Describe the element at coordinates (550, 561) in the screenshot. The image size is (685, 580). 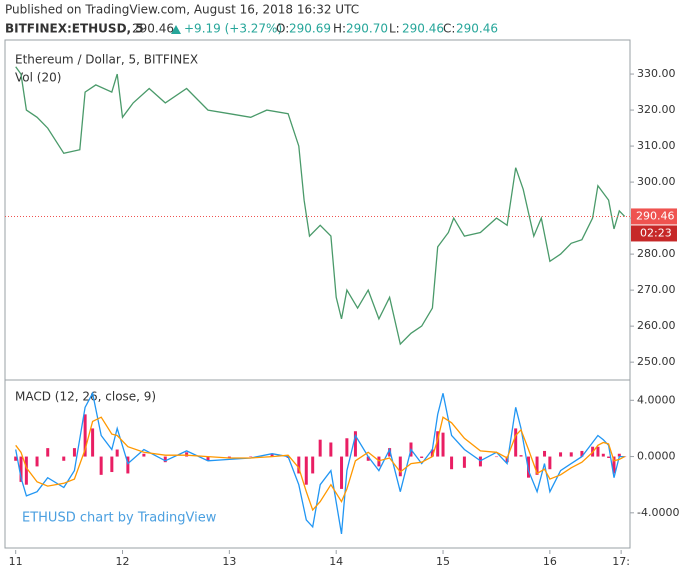
I see `x-tick-label: 16` at that location.